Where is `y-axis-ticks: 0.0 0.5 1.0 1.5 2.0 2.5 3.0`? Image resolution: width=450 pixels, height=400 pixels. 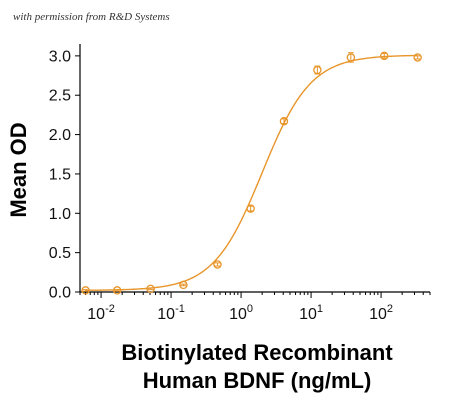 y-axis-ticks: 0.0 0.5 1.0 1.5 2.0 2.5 3.0 is located at coordinates (64, 175).